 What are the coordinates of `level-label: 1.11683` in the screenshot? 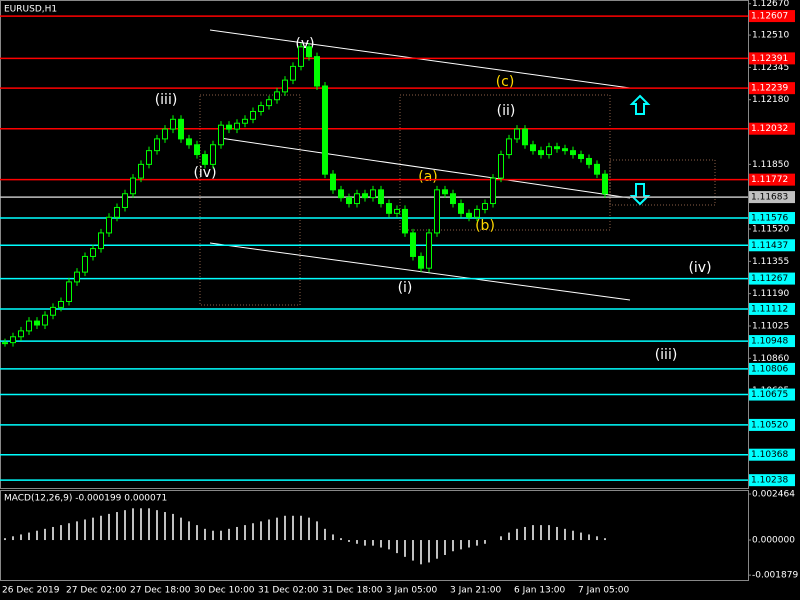 It's located at (769, 198).